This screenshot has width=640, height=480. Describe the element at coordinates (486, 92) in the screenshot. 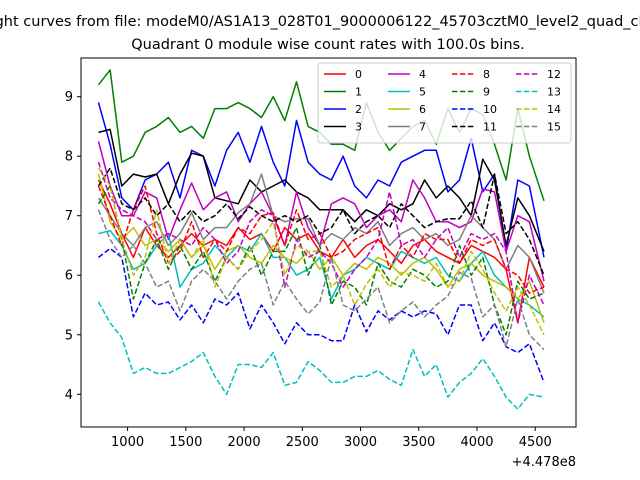

I see `legend-label-9: 9` at that location.